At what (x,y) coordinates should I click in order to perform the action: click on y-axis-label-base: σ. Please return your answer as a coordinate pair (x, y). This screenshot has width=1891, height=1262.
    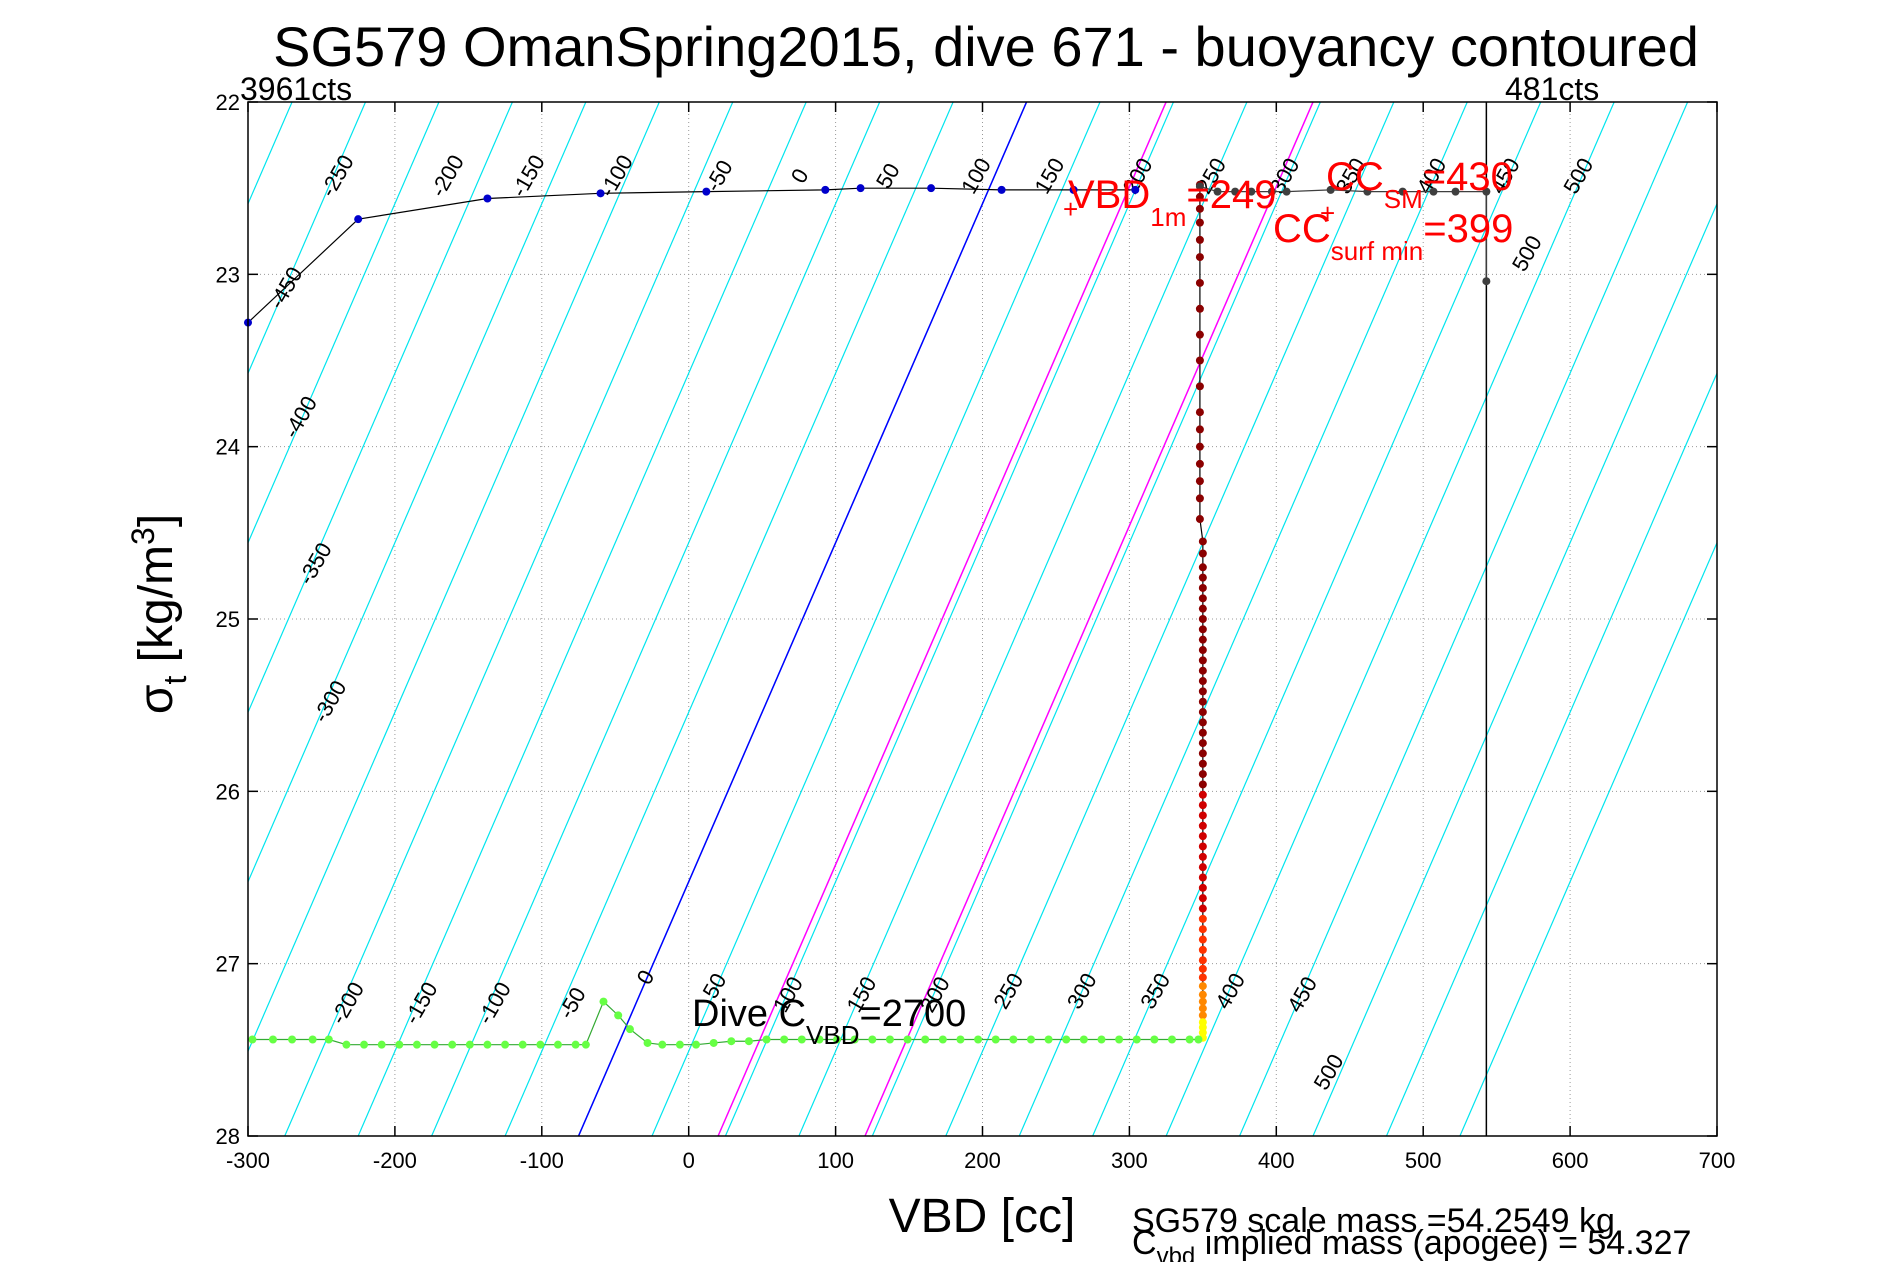
    Looking at the image, I should click on (156, 700).